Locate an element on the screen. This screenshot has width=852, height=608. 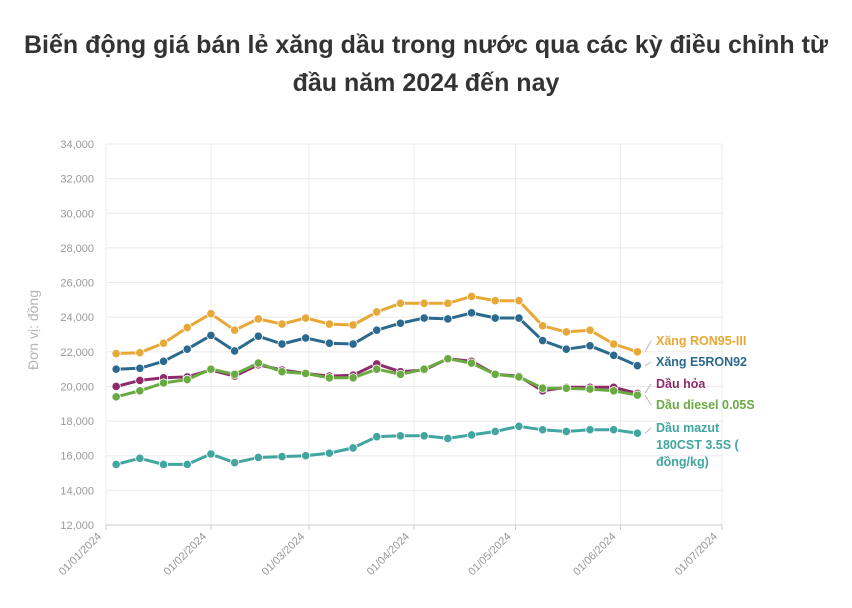
x-tick-label: 01/06/2024 is located at coordinates (594, 554).